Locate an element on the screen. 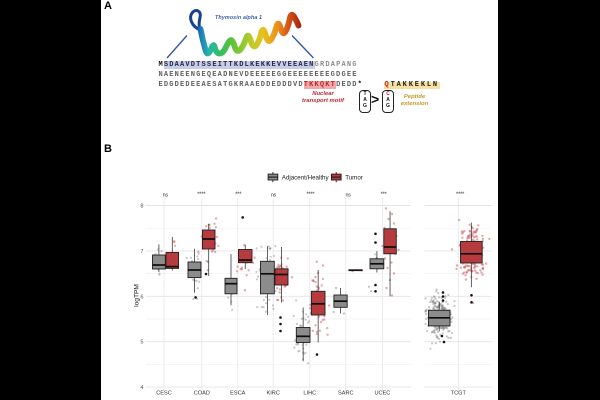 Image resolution: width=600 pixels, height=400 pixels. svg-text: TCGT is located at coordinates (459, 394).